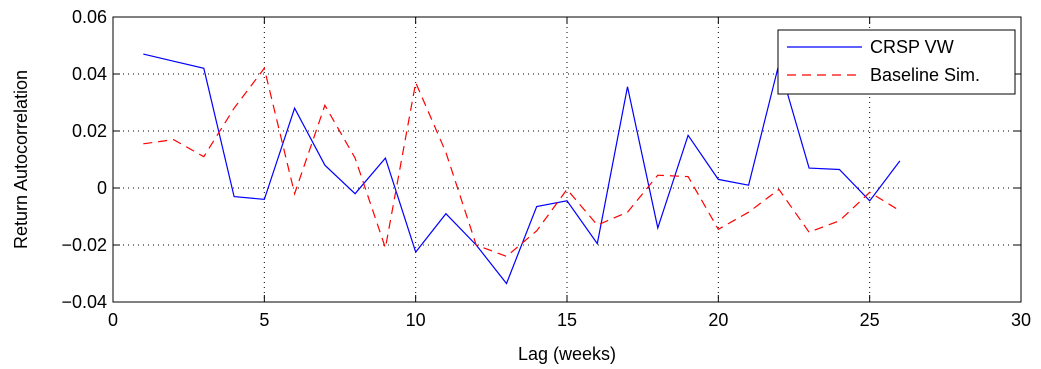 The width and height of the screenshot is (1041, 369). What do you see at coordinates (89, 131) in the screenshot?
I see `y-tick-label: 0.02` at bounding box center [89, 131].